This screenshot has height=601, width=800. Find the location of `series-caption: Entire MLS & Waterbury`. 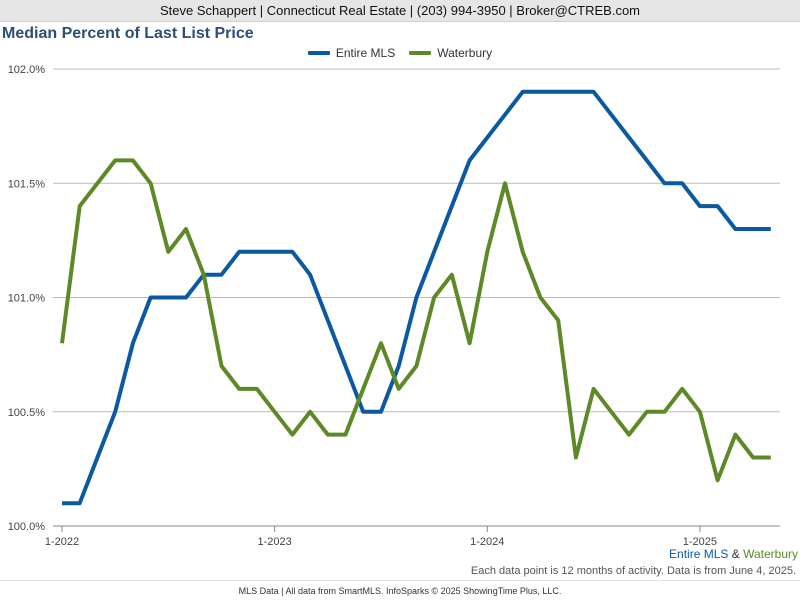

series-caption: Entire MLS & Waterbury is located at coordinates (733, 554).